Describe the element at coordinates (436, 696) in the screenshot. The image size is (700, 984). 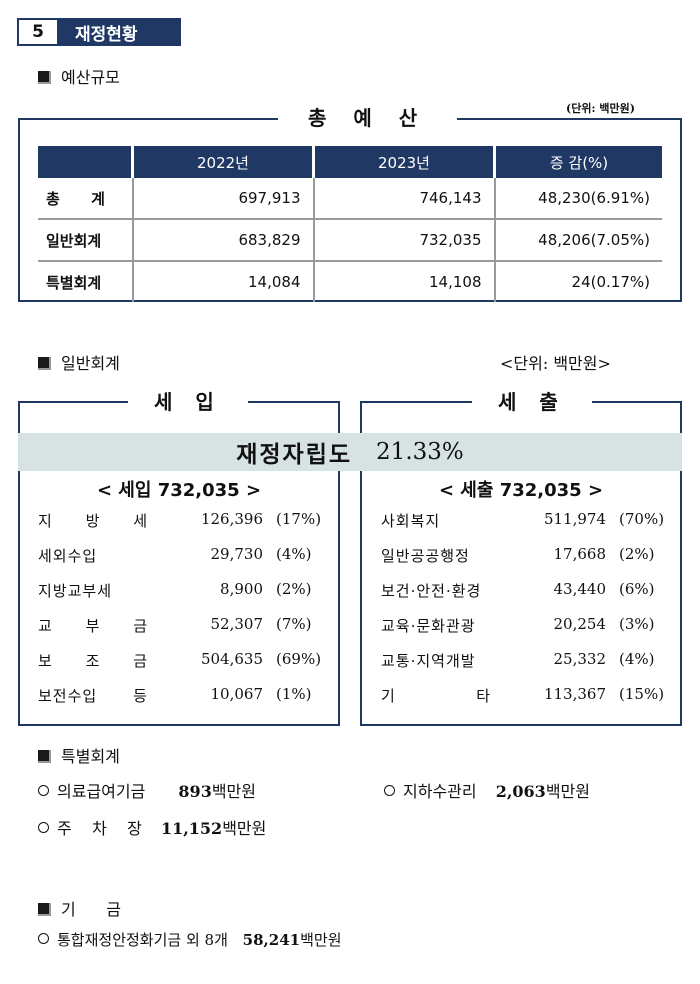
I see `expenditure-item-label: 기 타` at that location.